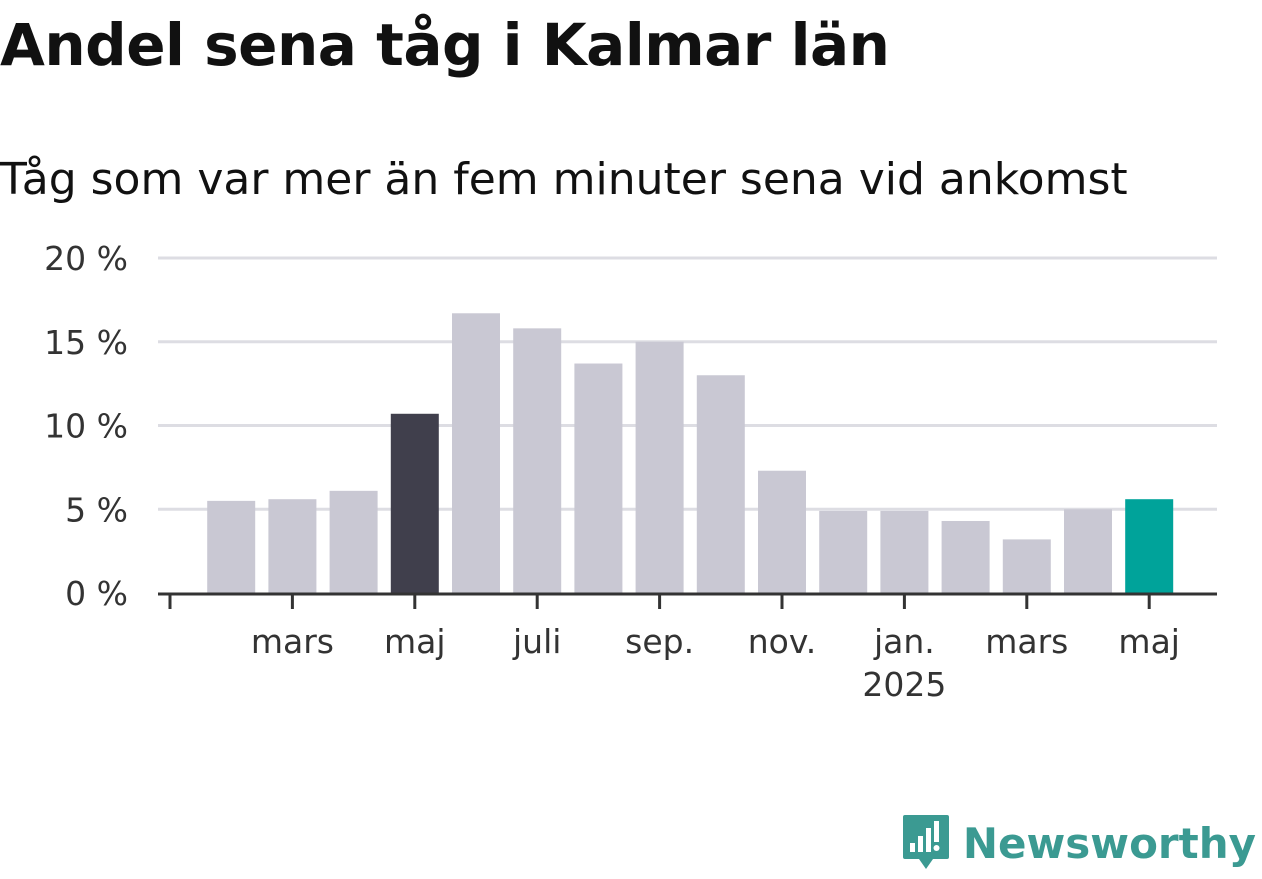  Describe the element at coordinates (96, 509) in the screenshot. I see `y-tick-label: 5 %` at that location.